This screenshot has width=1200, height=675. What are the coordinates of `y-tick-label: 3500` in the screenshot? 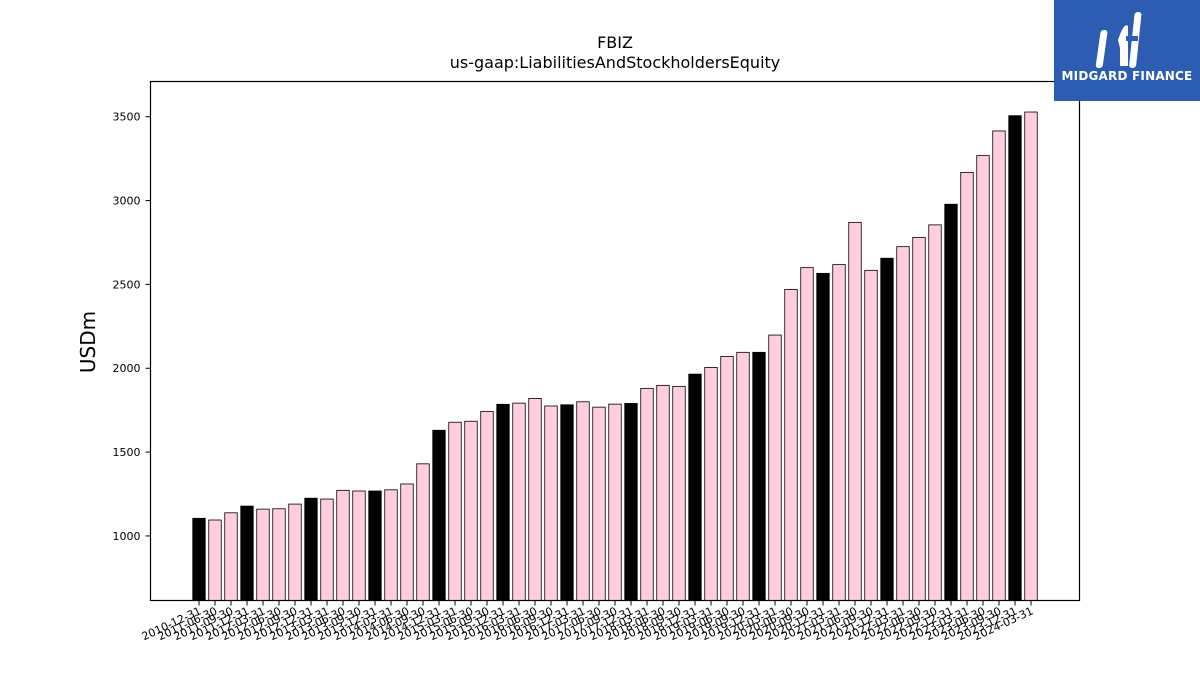 It's located at (127, 117).